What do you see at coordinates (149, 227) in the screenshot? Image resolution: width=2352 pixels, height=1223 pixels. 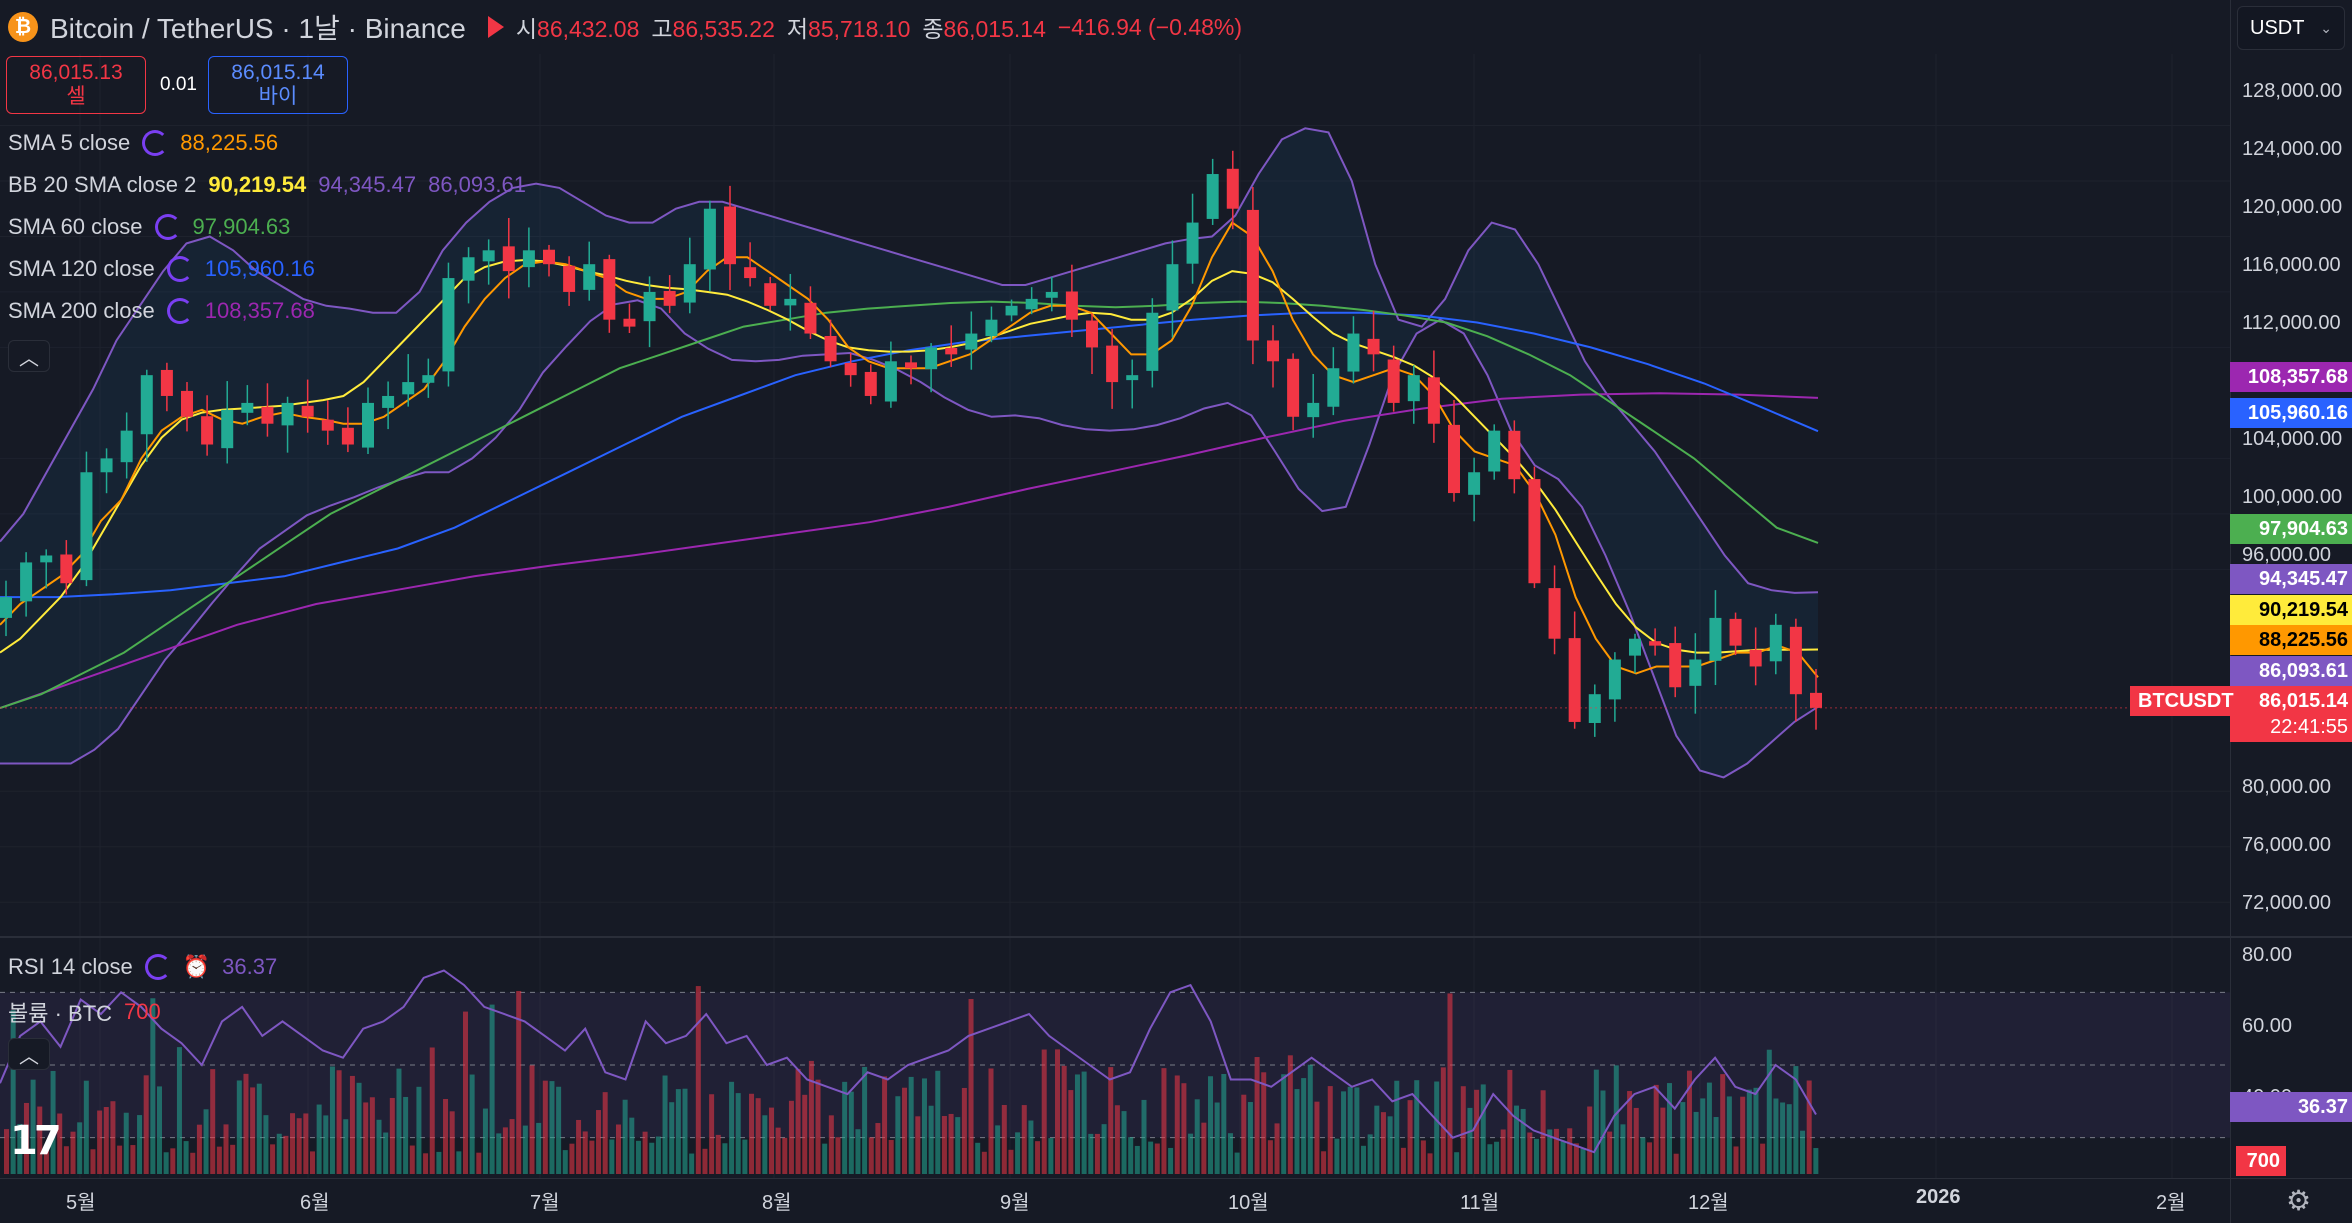 I see `legend-sma60: SMA 60 close 97,904.63` at bounding box center [149, 227].